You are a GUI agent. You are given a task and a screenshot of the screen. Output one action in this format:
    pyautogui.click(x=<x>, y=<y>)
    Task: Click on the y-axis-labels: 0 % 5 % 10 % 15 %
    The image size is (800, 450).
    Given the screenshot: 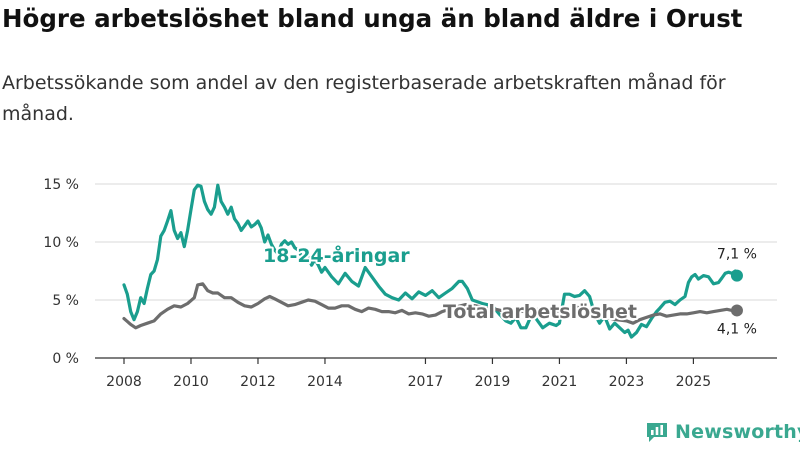 What is the action you would take?
    pyautogui.click(x=61, y=272)
    